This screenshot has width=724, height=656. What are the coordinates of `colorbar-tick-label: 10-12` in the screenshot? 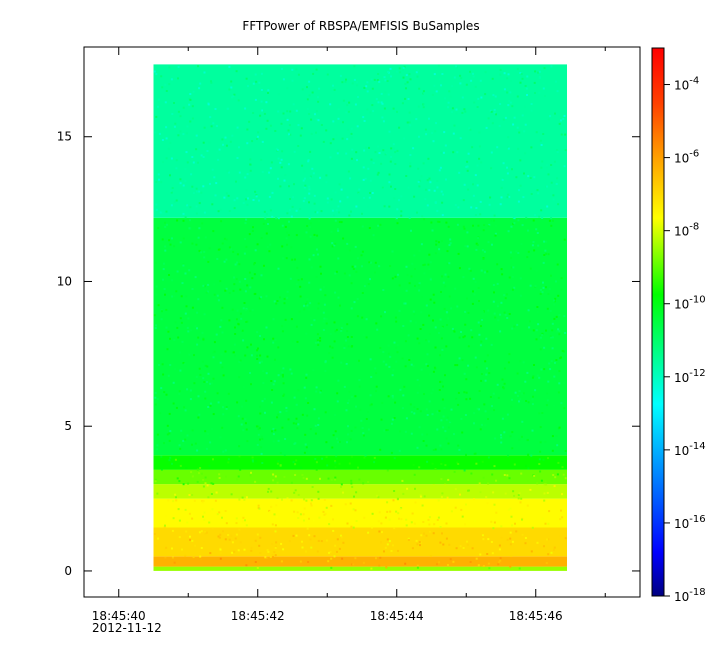 It's located at (690, 376).